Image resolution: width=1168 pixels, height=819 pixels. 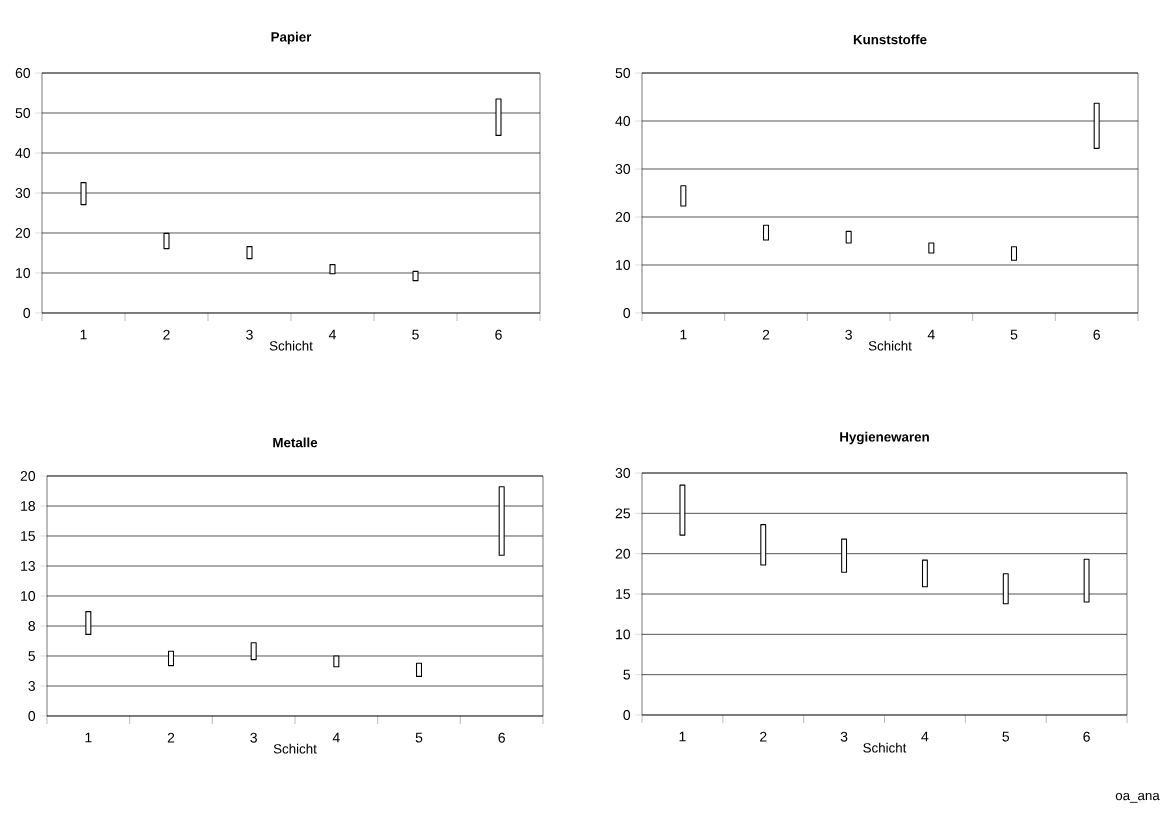 What do you see at coordinates (295, 442) in the screenshot?
I see `chart-title: Metalle` at bounding box center [295, 442].